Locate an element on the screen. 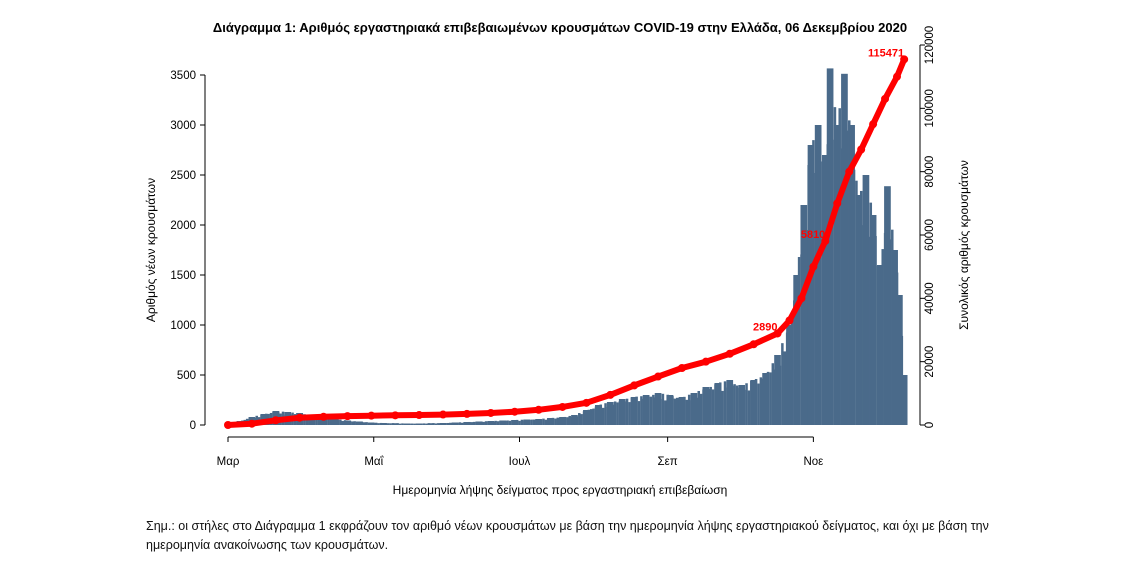 The height and width of the screenshot is (563, 1121). y-axis-left-label: Αριθμός νέων κρουσμάτων is located at coordinates (151, 250).